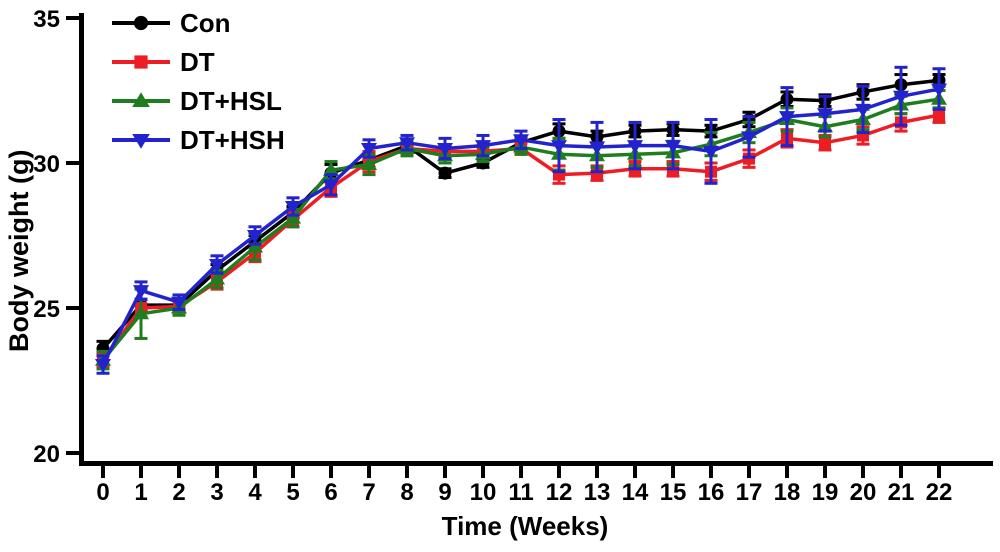 The image size is (1000, 552). What do you see at coordinates (711, 492) in the screenshot?
I see `x-tick-label: 16` at bounding box center [711, 492].